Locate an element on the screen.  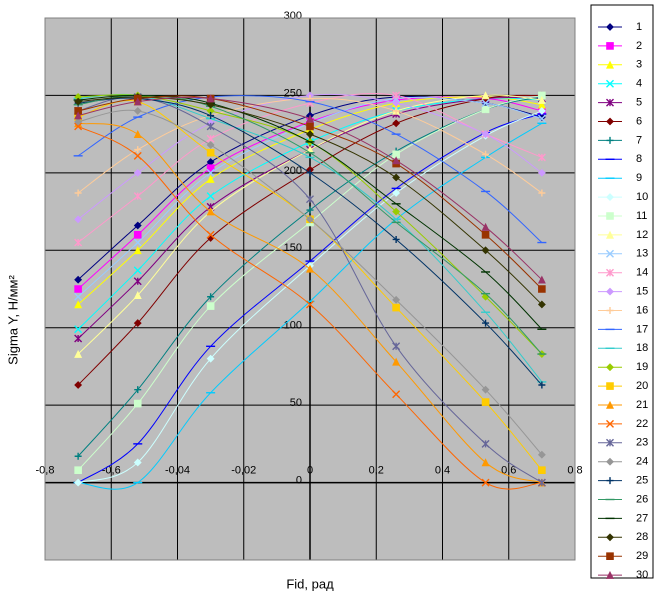
x-tick-label: 0,2 is located at coordinates (376, 470).